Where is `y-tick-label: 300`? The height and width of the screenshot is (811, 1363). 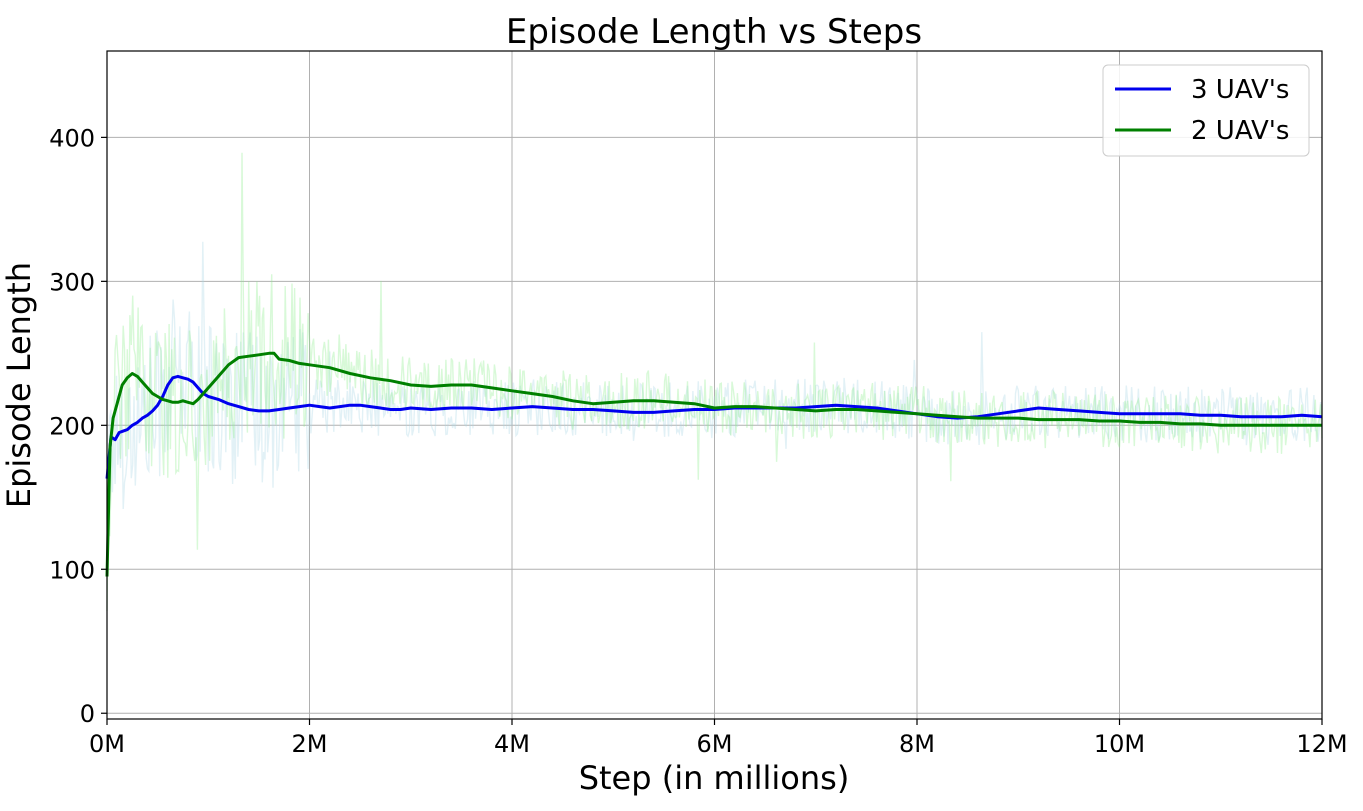
y-tick-label: 300 is located at coordinates (72, 282).